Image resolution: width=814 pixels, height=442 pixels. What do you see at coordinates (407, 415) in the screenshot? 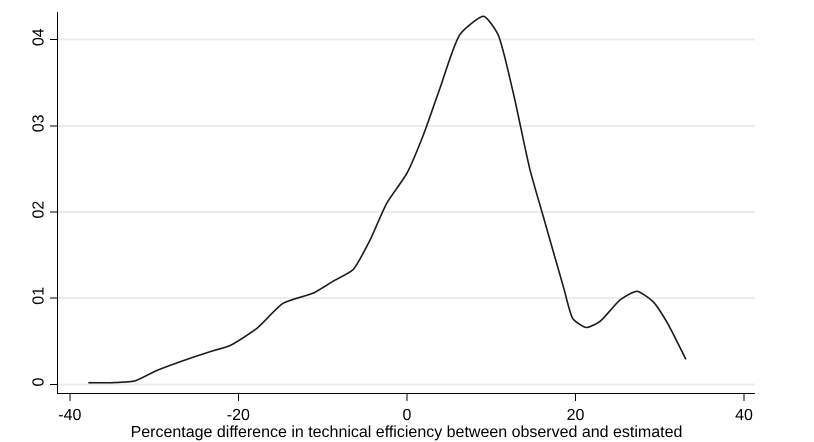
I see `x-tick-label: 0` at bounding box center [407, 415].